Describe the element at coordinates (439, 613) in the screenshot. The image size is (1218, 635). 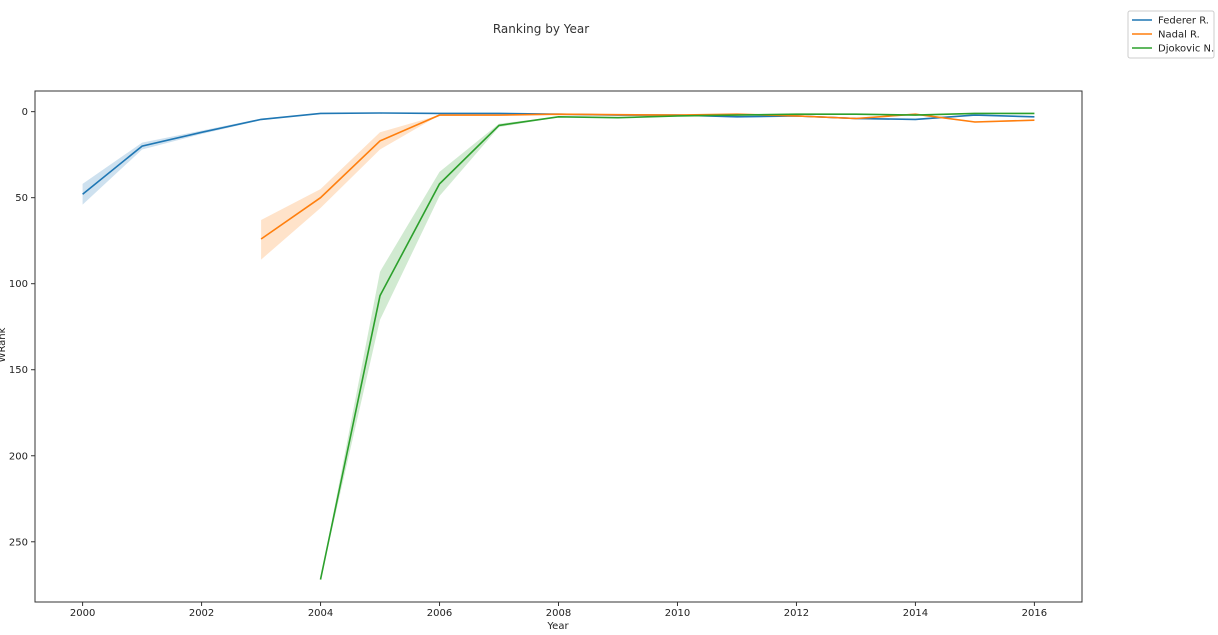
I see `x-tick-label: 2006` at that location.